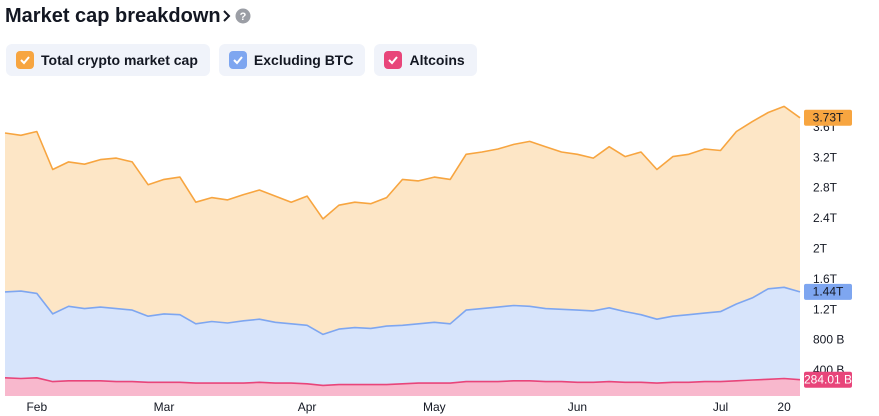 The image size is (879, 416). I want to click on legend-toggle: Altcoins, so click(425, 60).